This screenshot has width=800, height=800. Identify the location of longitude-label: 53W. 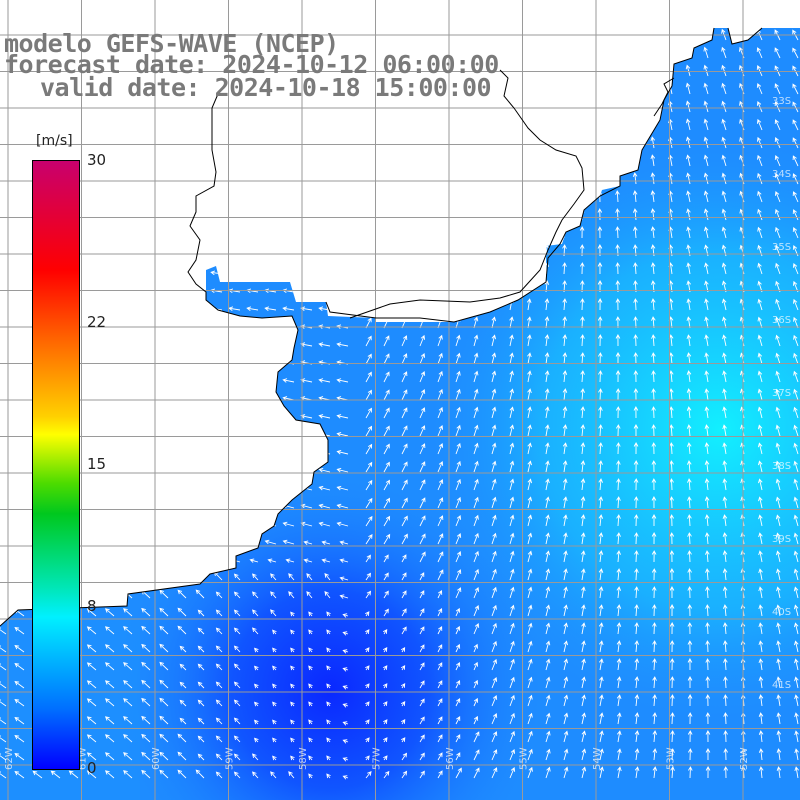
(671, 758).